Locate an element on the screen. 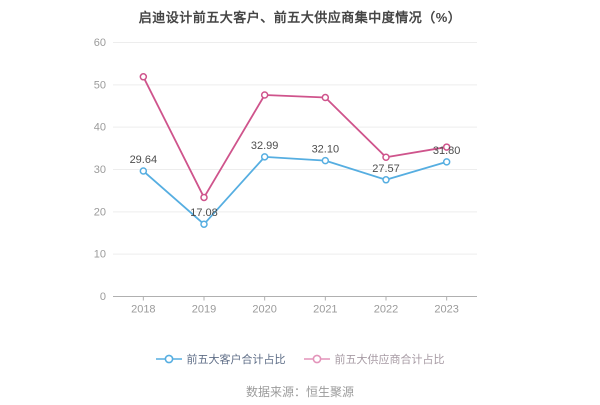 The image size is (600, 405). x-axis-tick-label: 2022 is located at coordinates (386, 310).